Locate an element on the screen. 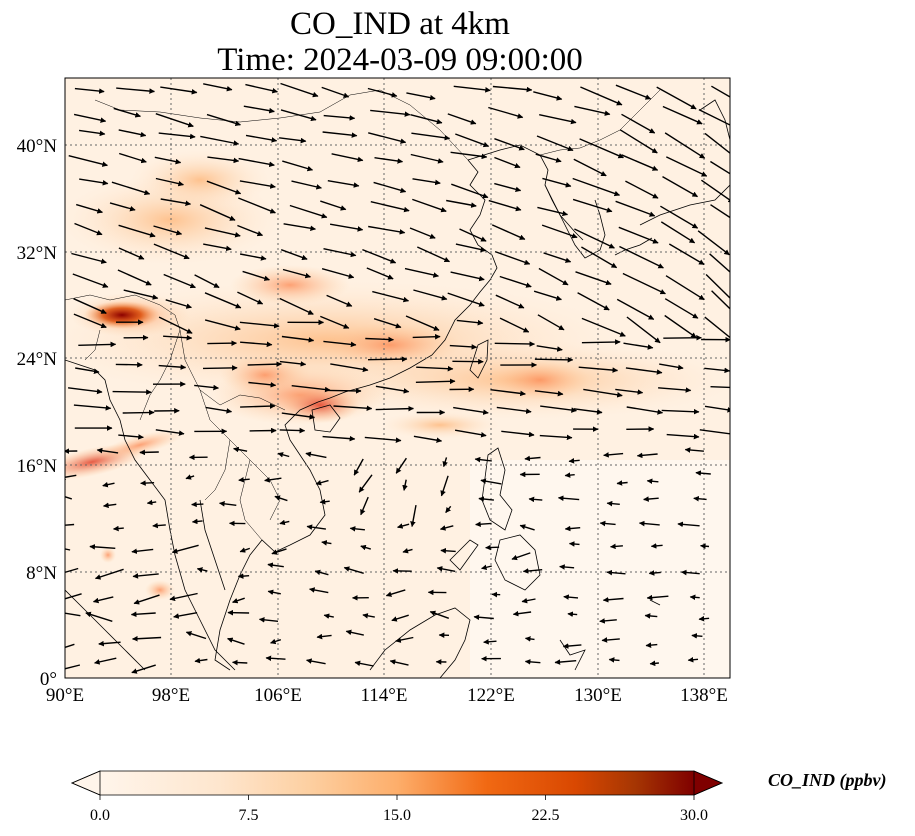 Image resolution: width=915 pixels, height=836 pixels. lat-tick: 16°N is located at coordinates (37, 466).